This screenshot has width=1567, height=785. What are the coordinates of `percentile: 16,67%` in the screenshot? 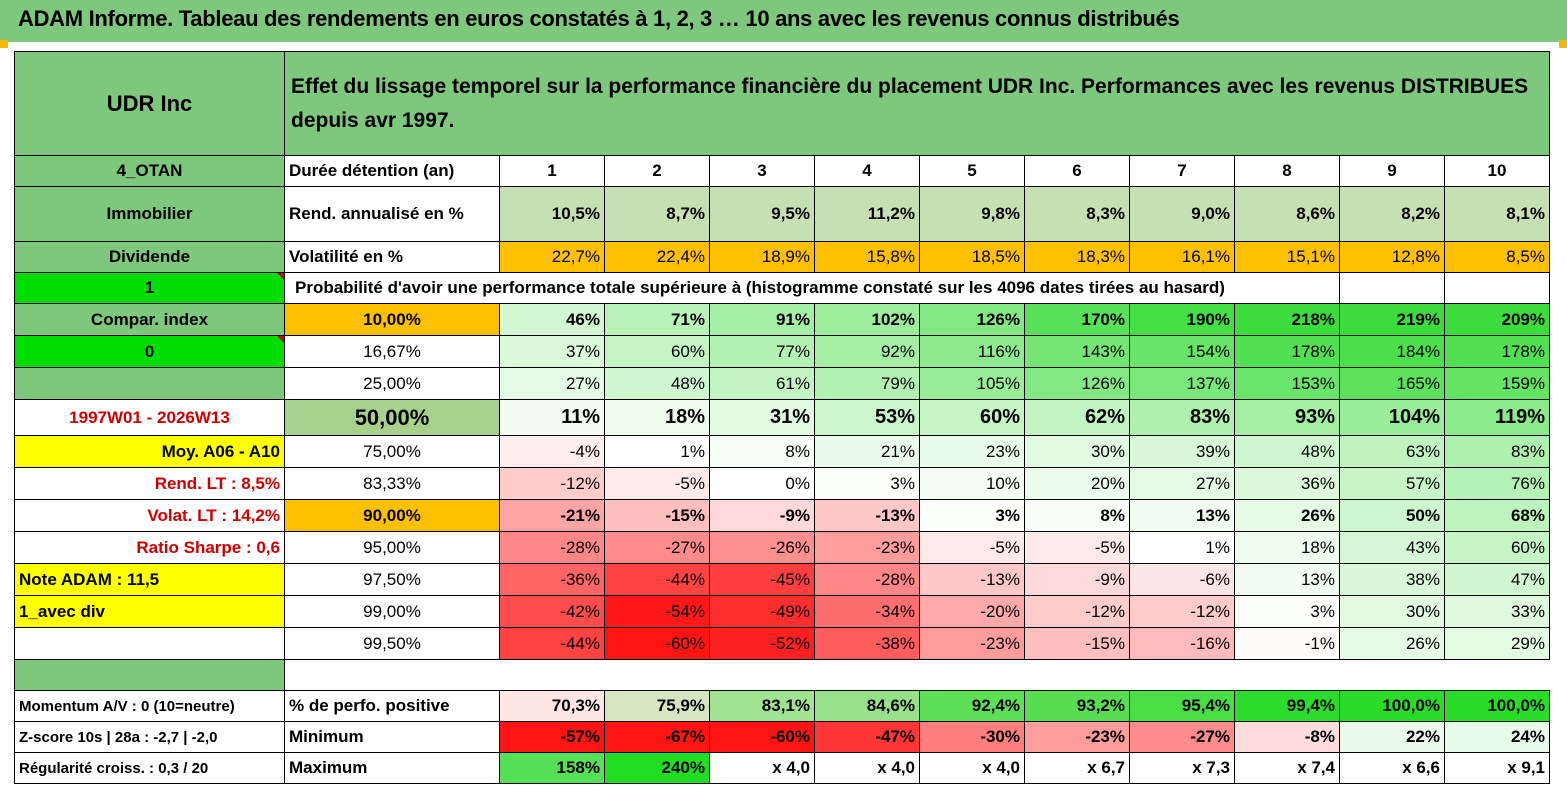 It's located at (392, 351).